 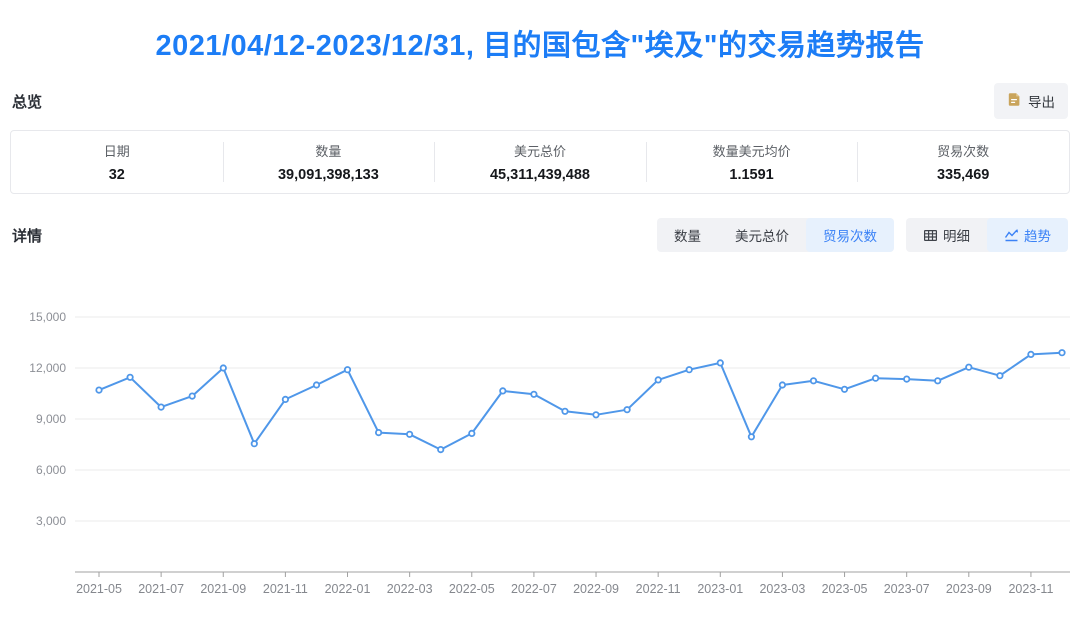 What do you see at coordinates (720, 589) in the screenshot?
I see `svg-text: 2023-01` at bounding box center [720, 589].